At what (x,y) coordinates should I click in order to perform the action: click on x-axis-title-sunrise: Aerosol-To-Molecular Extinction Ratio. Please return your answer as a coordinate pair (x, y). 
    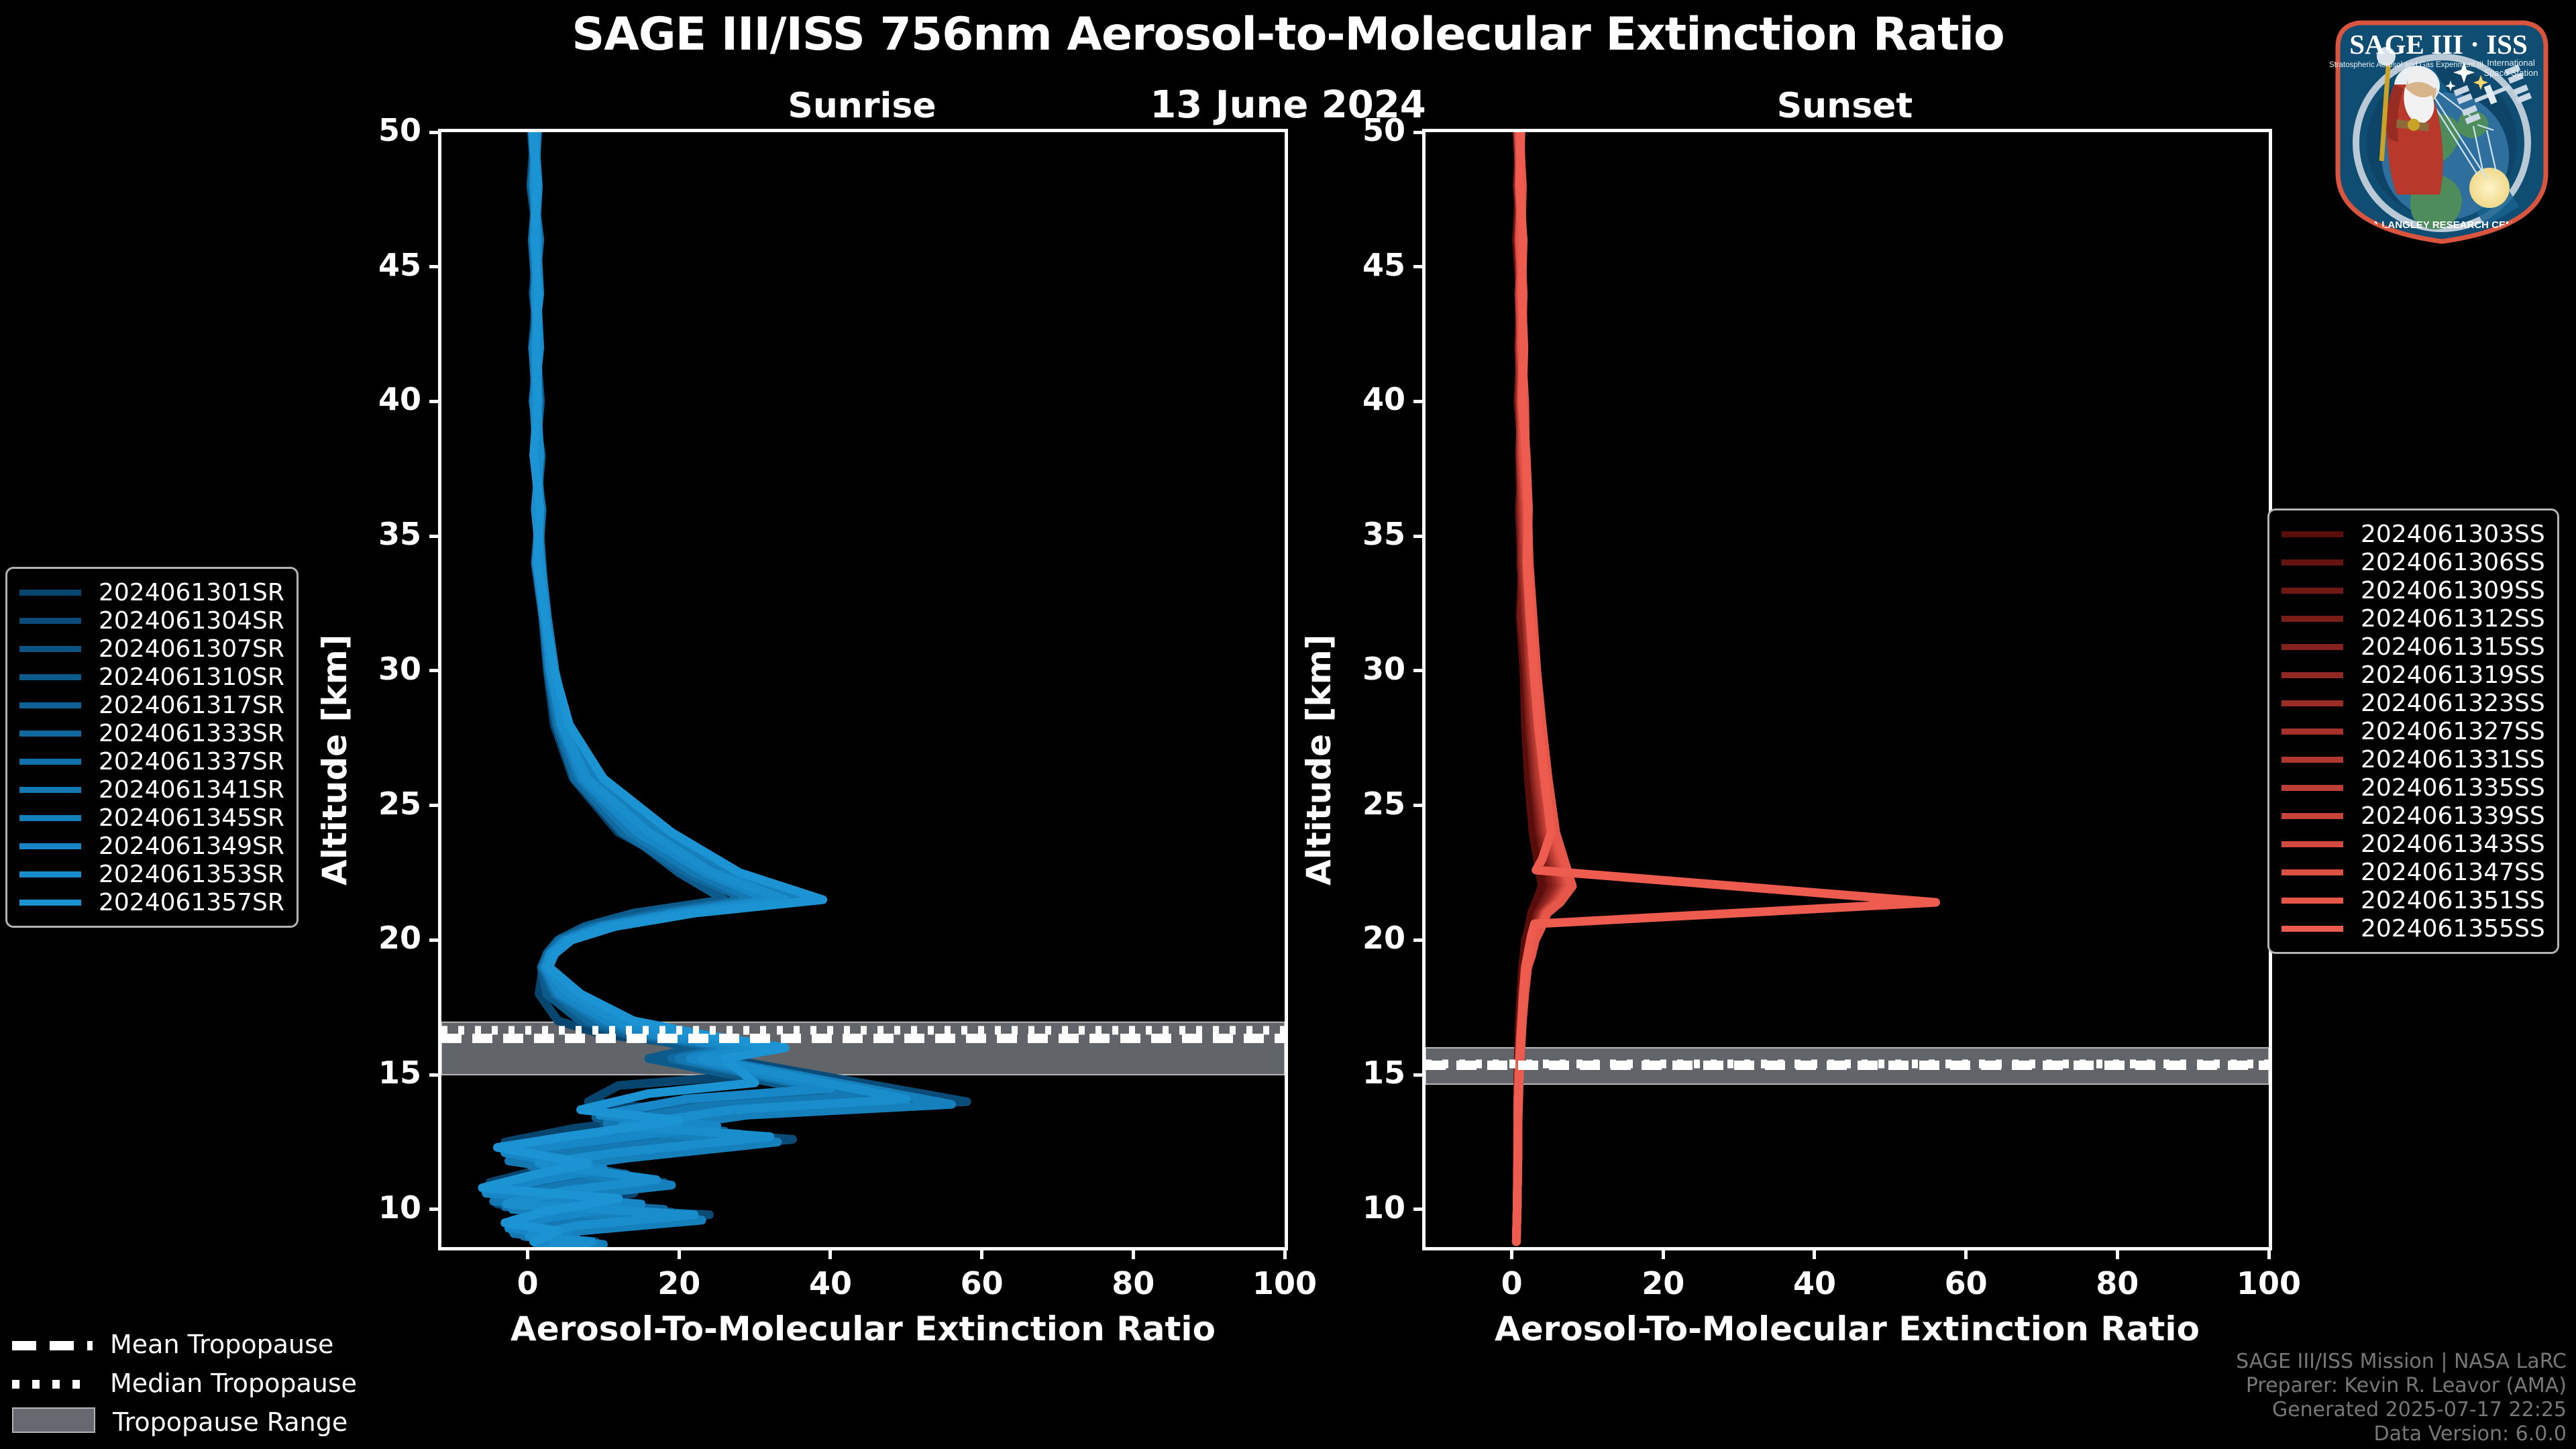
    Looking at the image, I should click on (863, 1328).